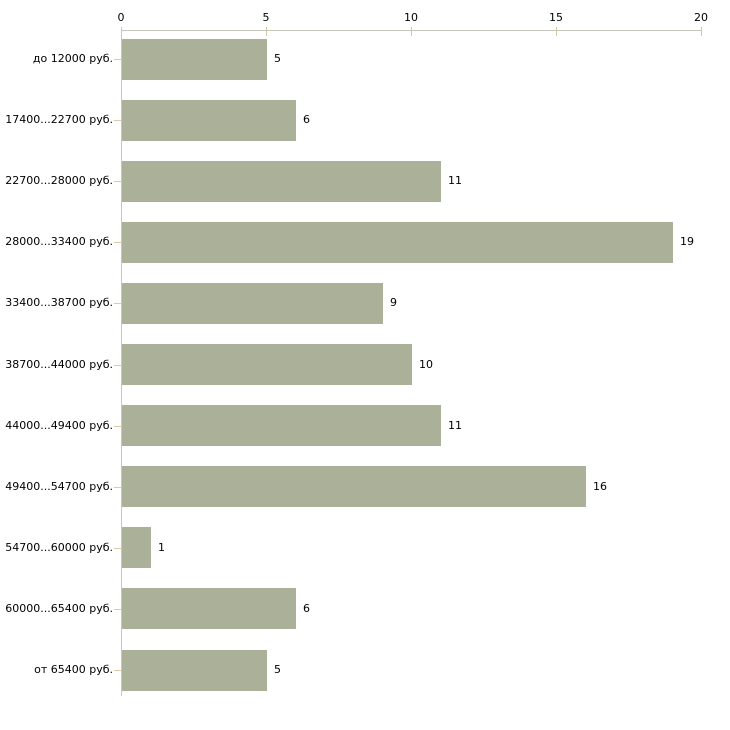 Image resolution: width=730 pixels, height=730 pixels. I want to click on category-label: 60000...65400 руб., so click(59, 608).